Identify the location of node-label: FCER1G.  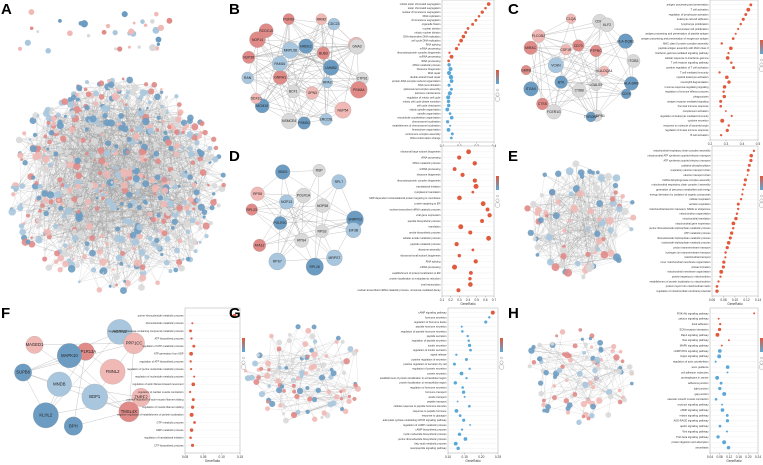
(554, 112).